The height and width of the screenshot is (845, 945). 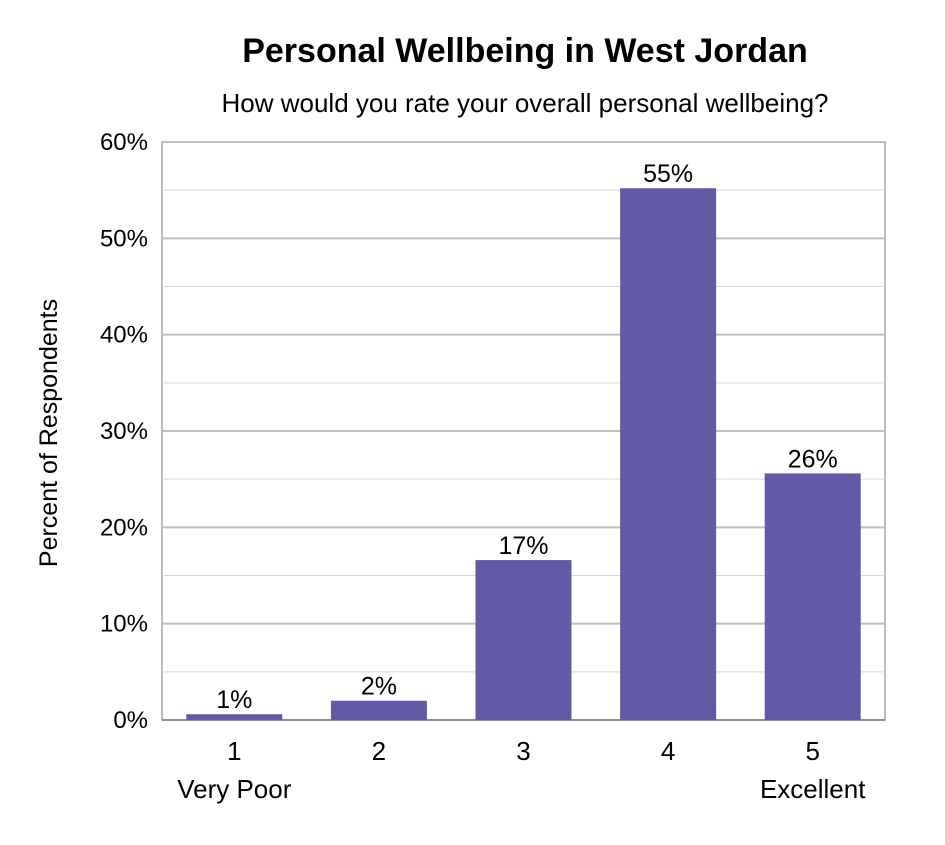 What do you see at coordinates (124, 142) in the screenshot?
I see `y-tick-label: 60%` at bounding box center [124, 142].